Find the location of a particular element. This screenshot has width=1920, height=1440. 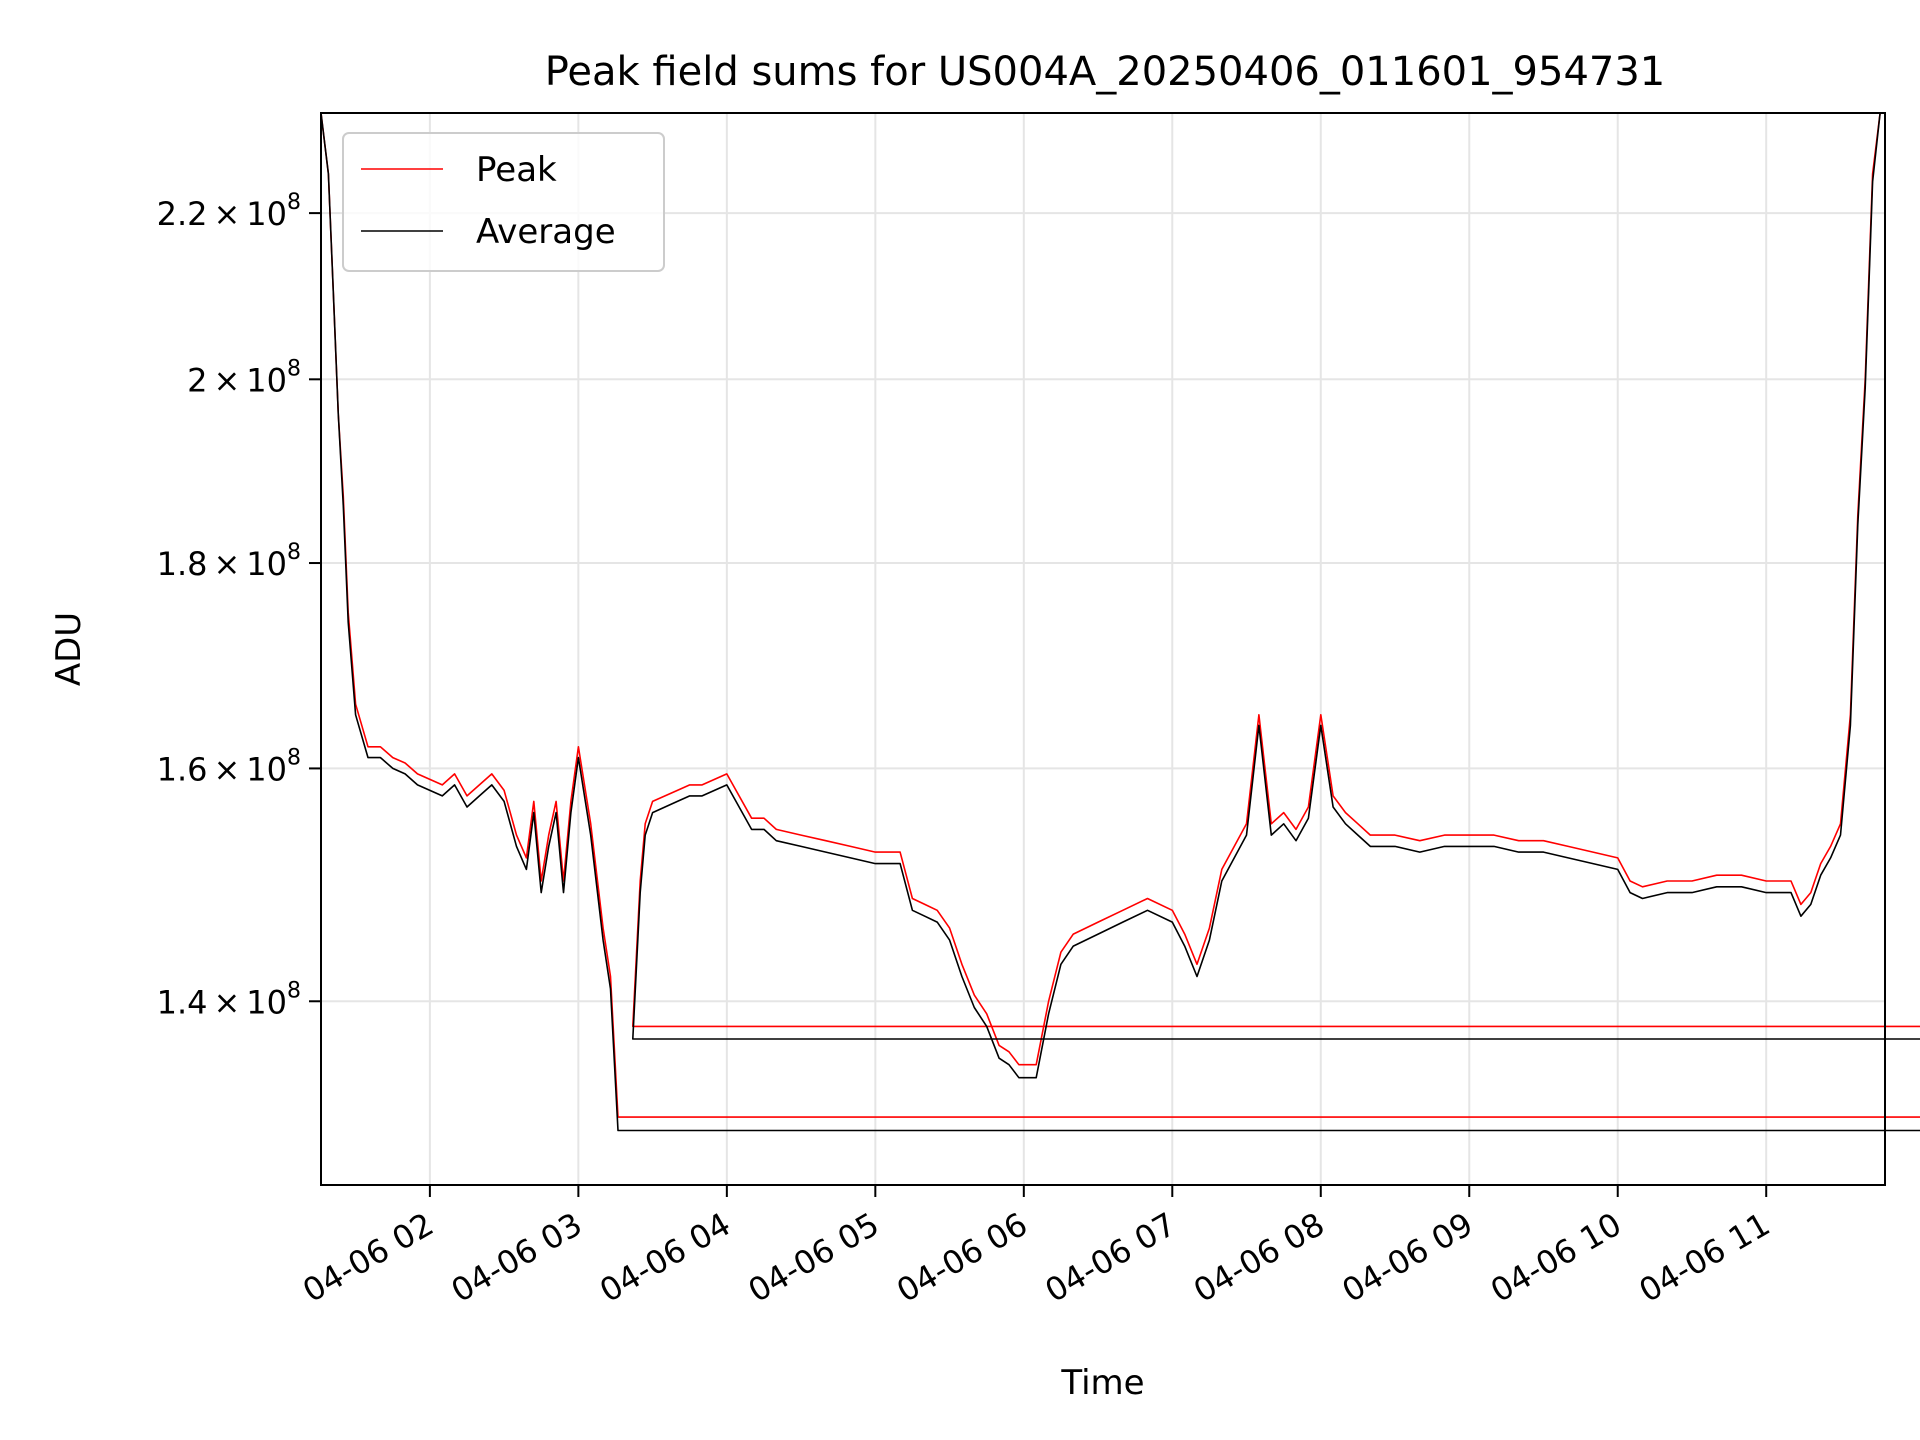

legend-box is located at coordinates (503, 202).